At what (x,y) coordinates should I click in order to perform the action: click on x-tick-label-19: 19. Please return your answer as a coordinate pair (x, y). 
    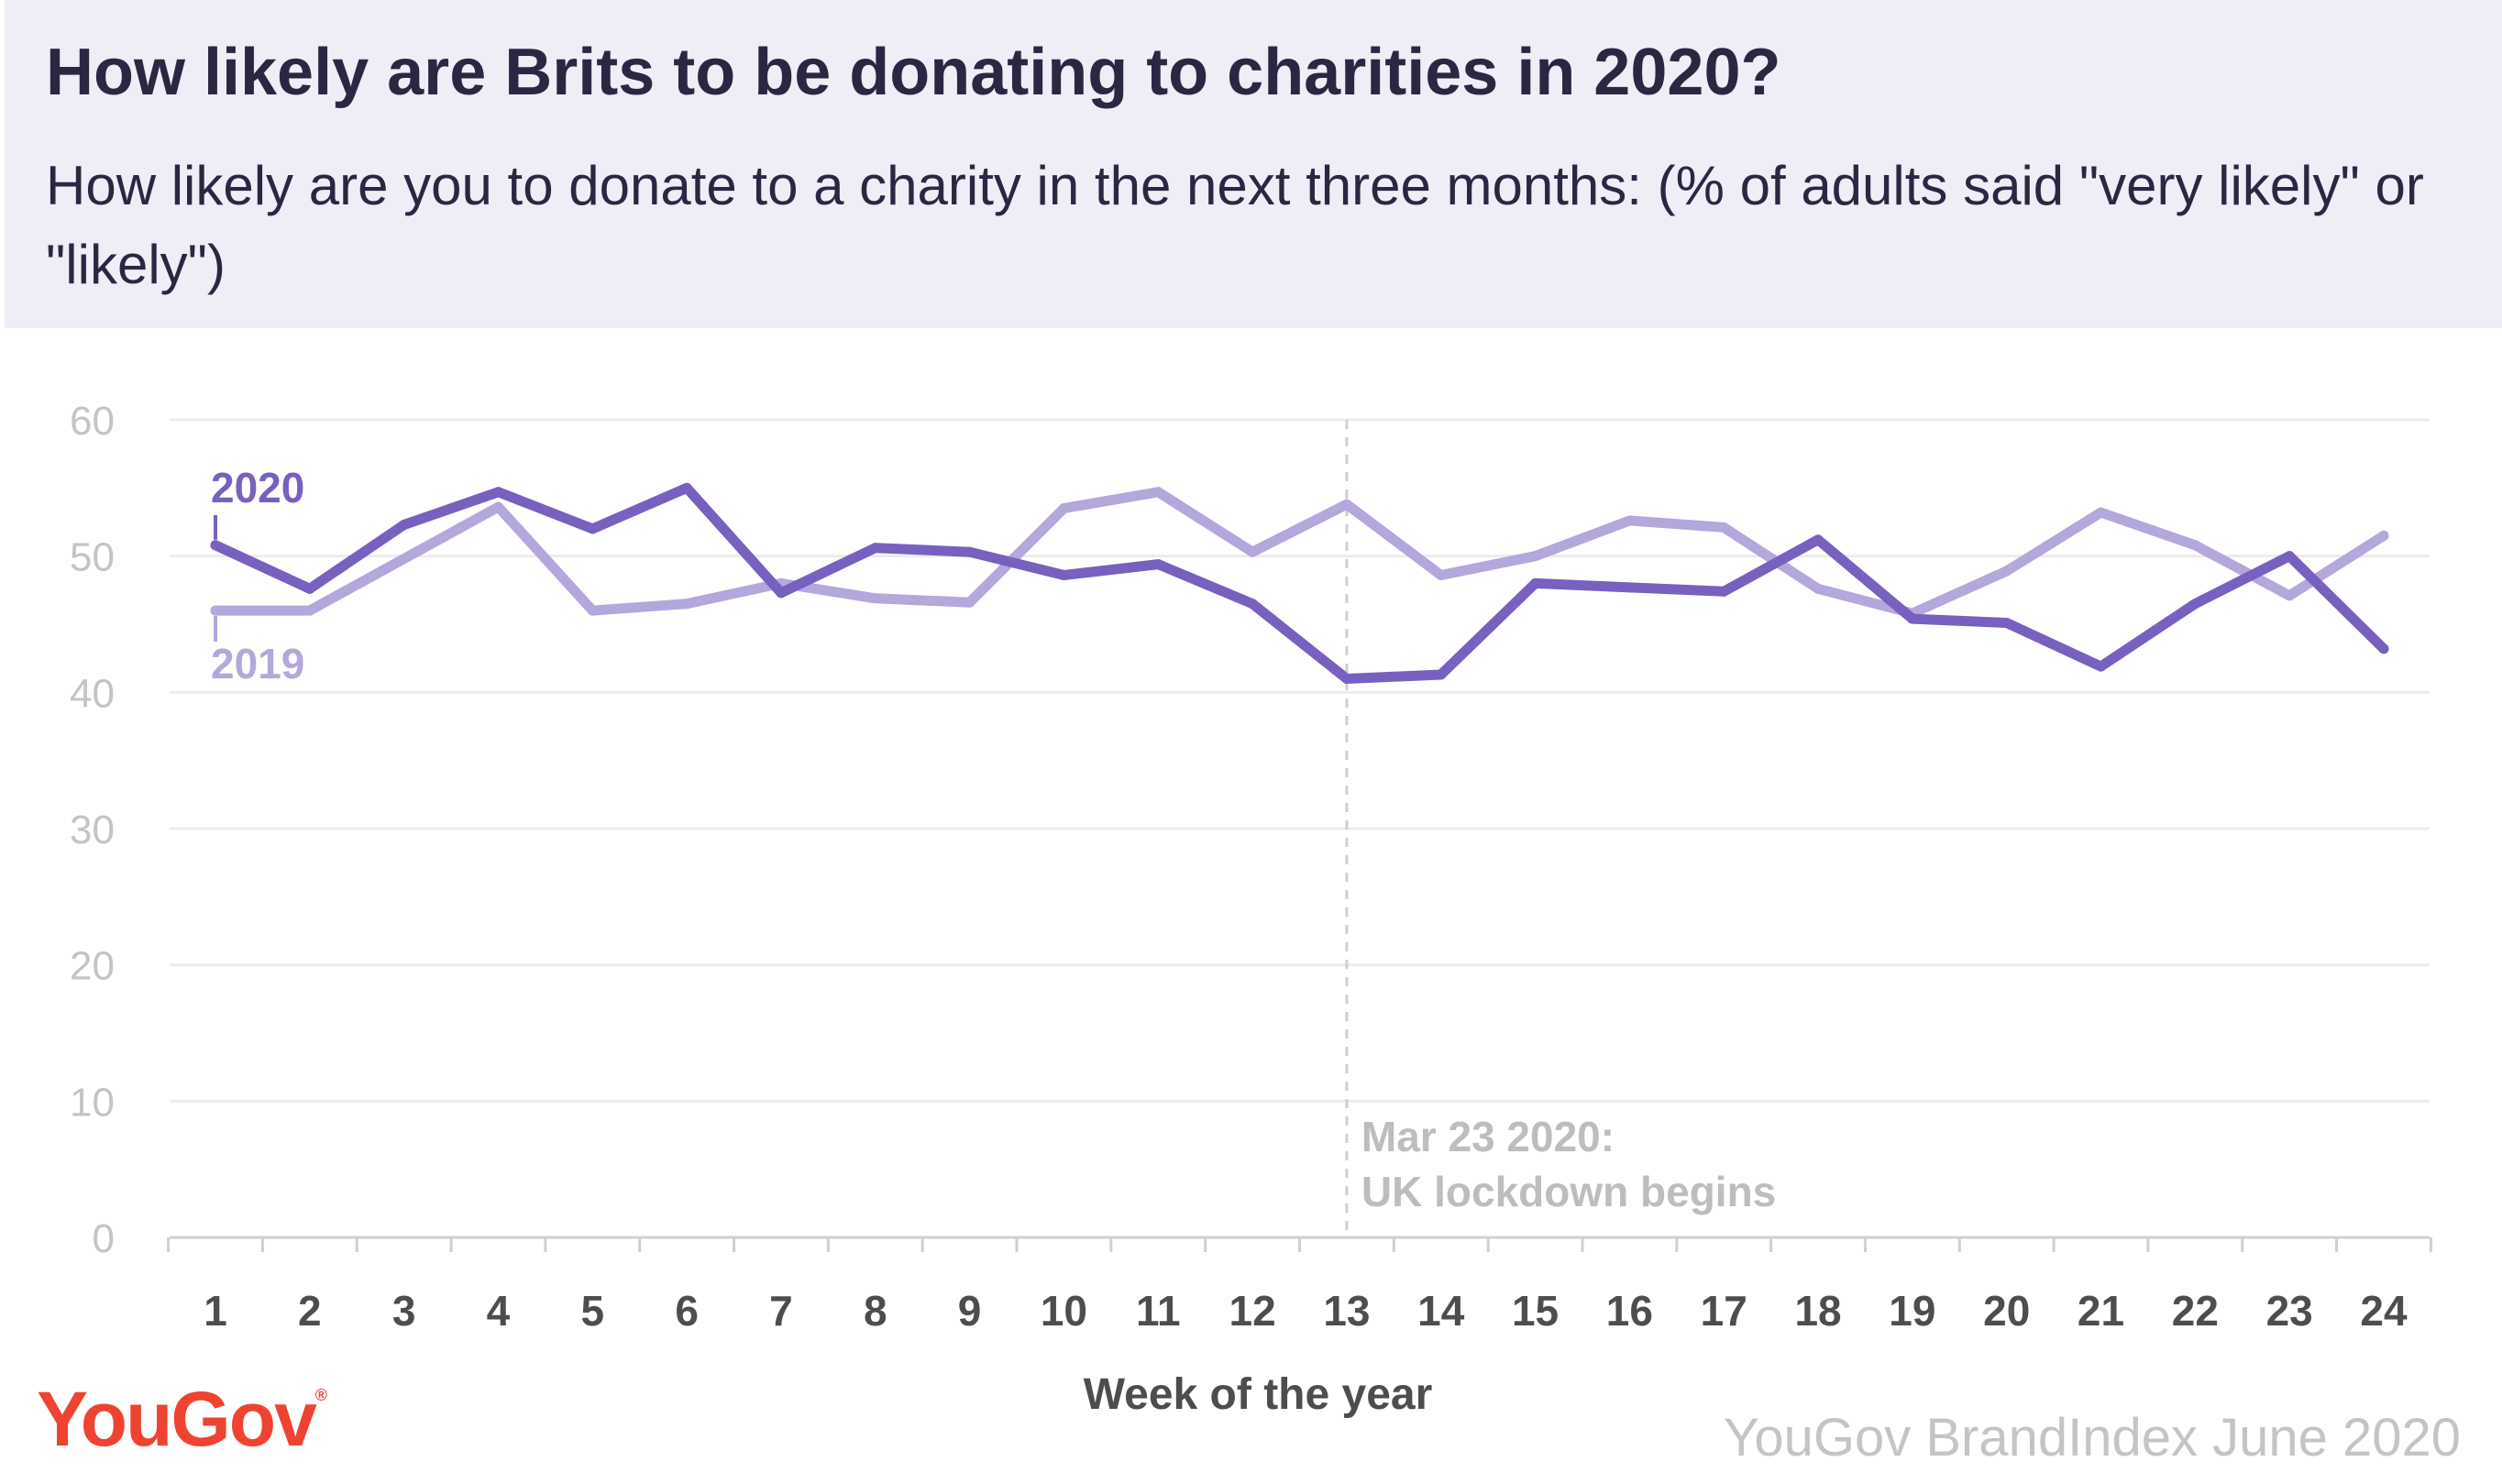
    Looking at the image, I should click on (1912, 1311).